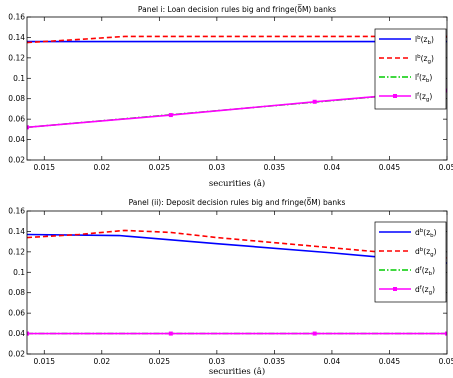  Describe the element at coordinates (426, 252) in the screenshot. I see `legend-label: db(zg)` at that location.